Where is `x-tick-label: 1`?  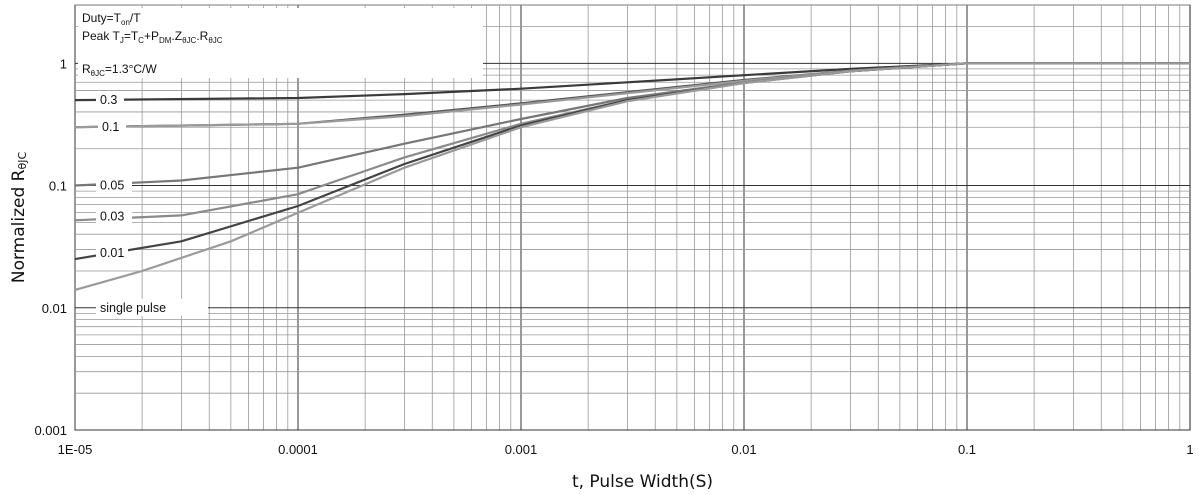 x-tick-label: 1 is located at coordinates (1189, 449).